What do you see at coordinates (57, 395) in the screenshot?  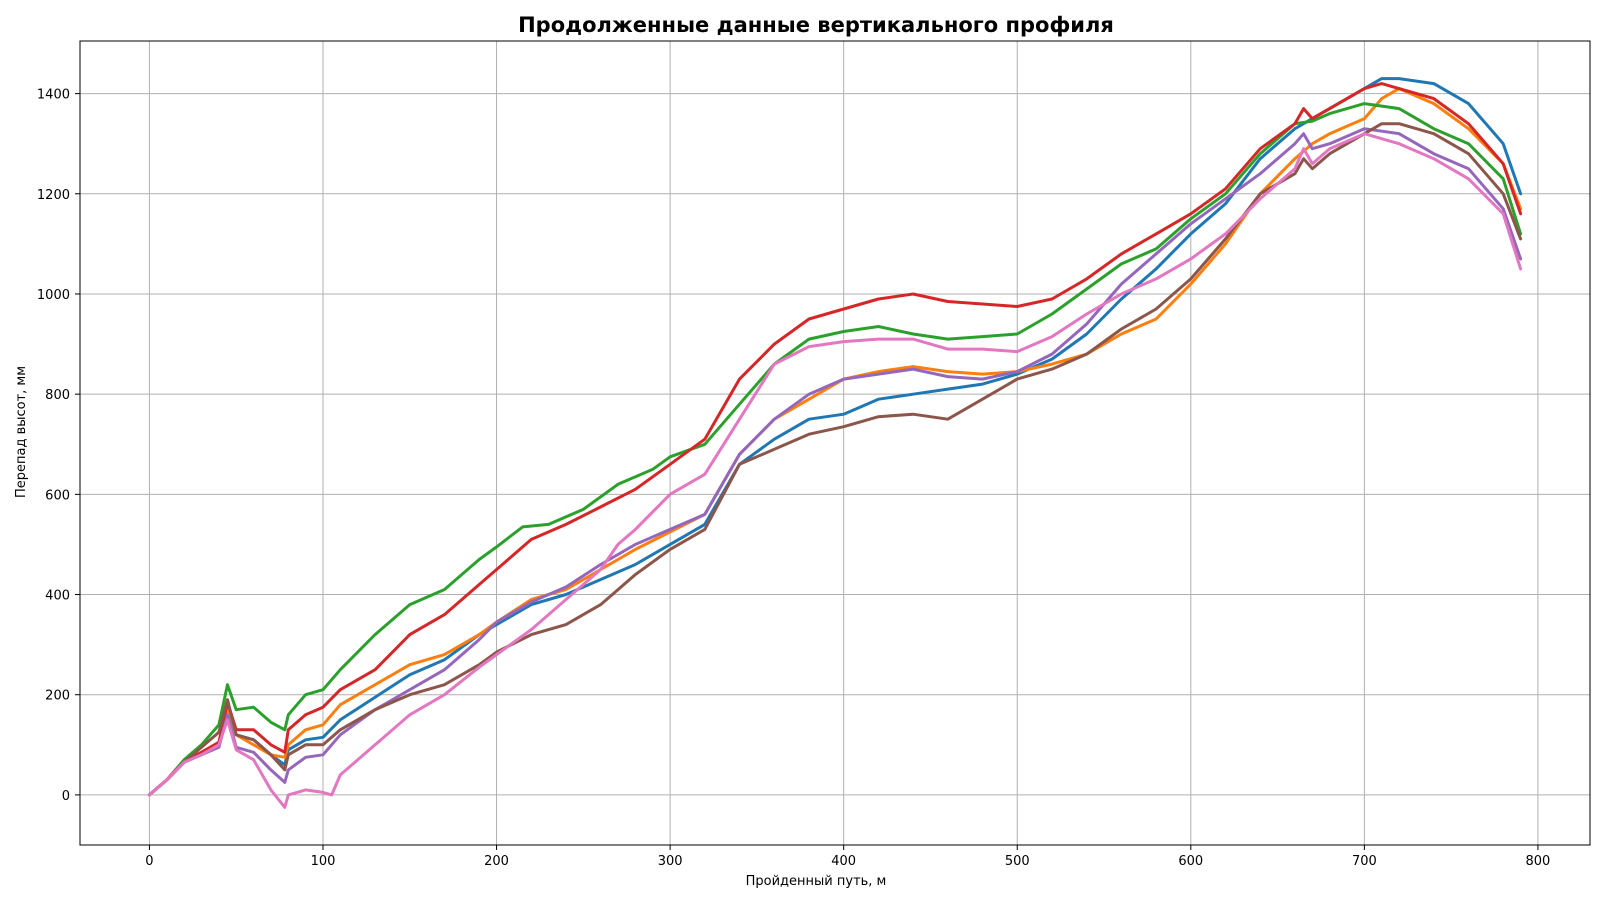 I see `y-tick-label: 800` at bounding box center [57, 395].